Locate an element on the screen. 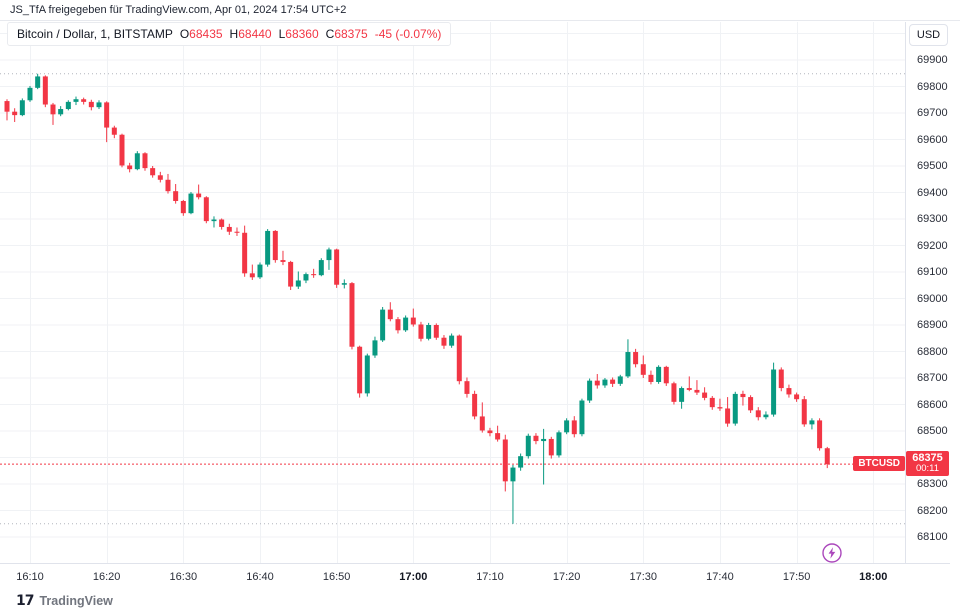 The width and height of the screenshot is (960, 615). time-axis-label: 17:20 is located at coordinates (566, 577).